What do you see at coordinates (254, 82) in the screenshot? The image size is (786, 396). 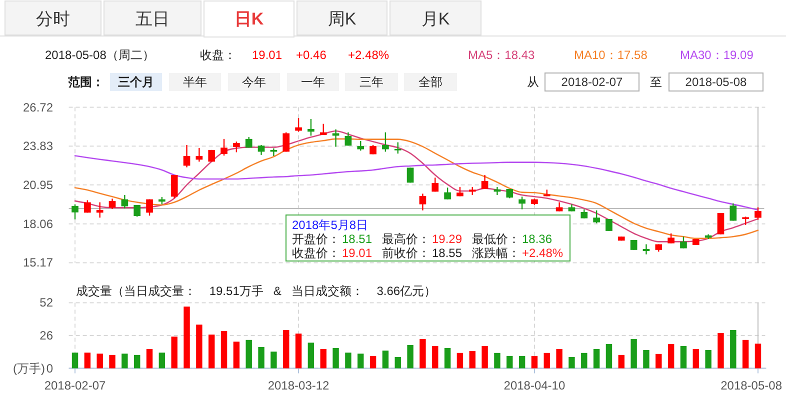 I see `range-button: 今年` at bounding box center [254, 82].